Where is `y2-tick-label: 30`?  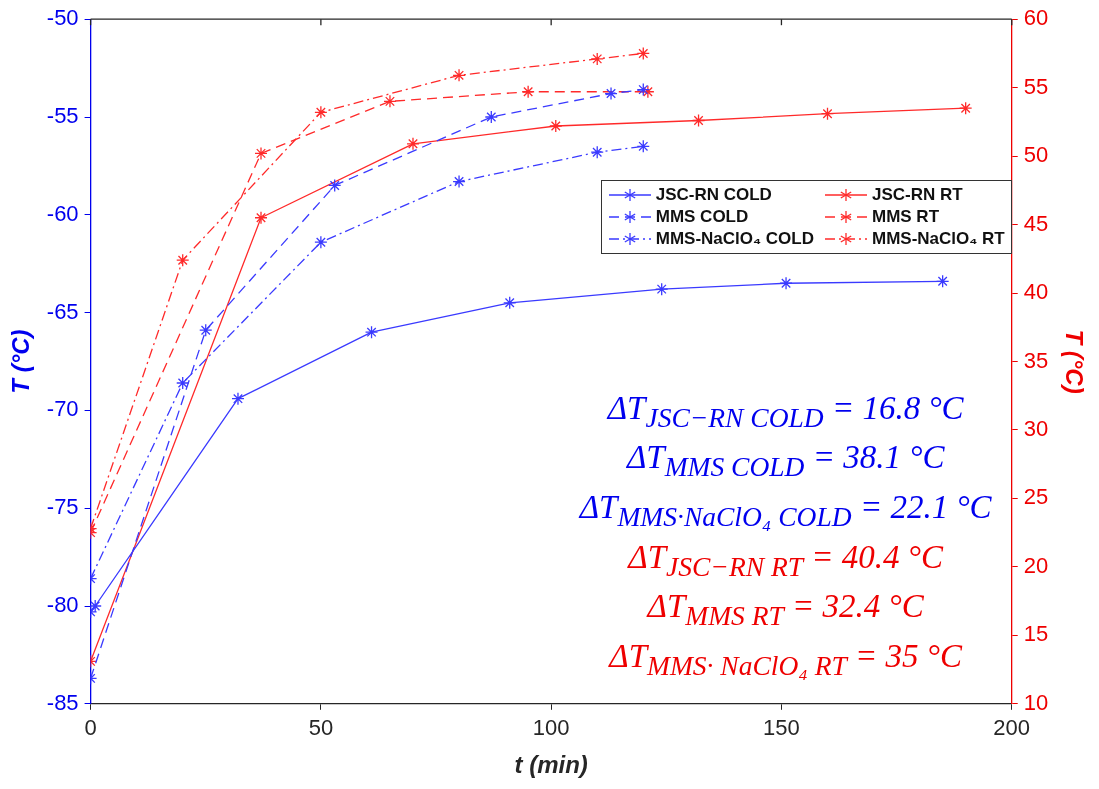 y2-tick-label: 30 is located at coordinates (1036, 429).